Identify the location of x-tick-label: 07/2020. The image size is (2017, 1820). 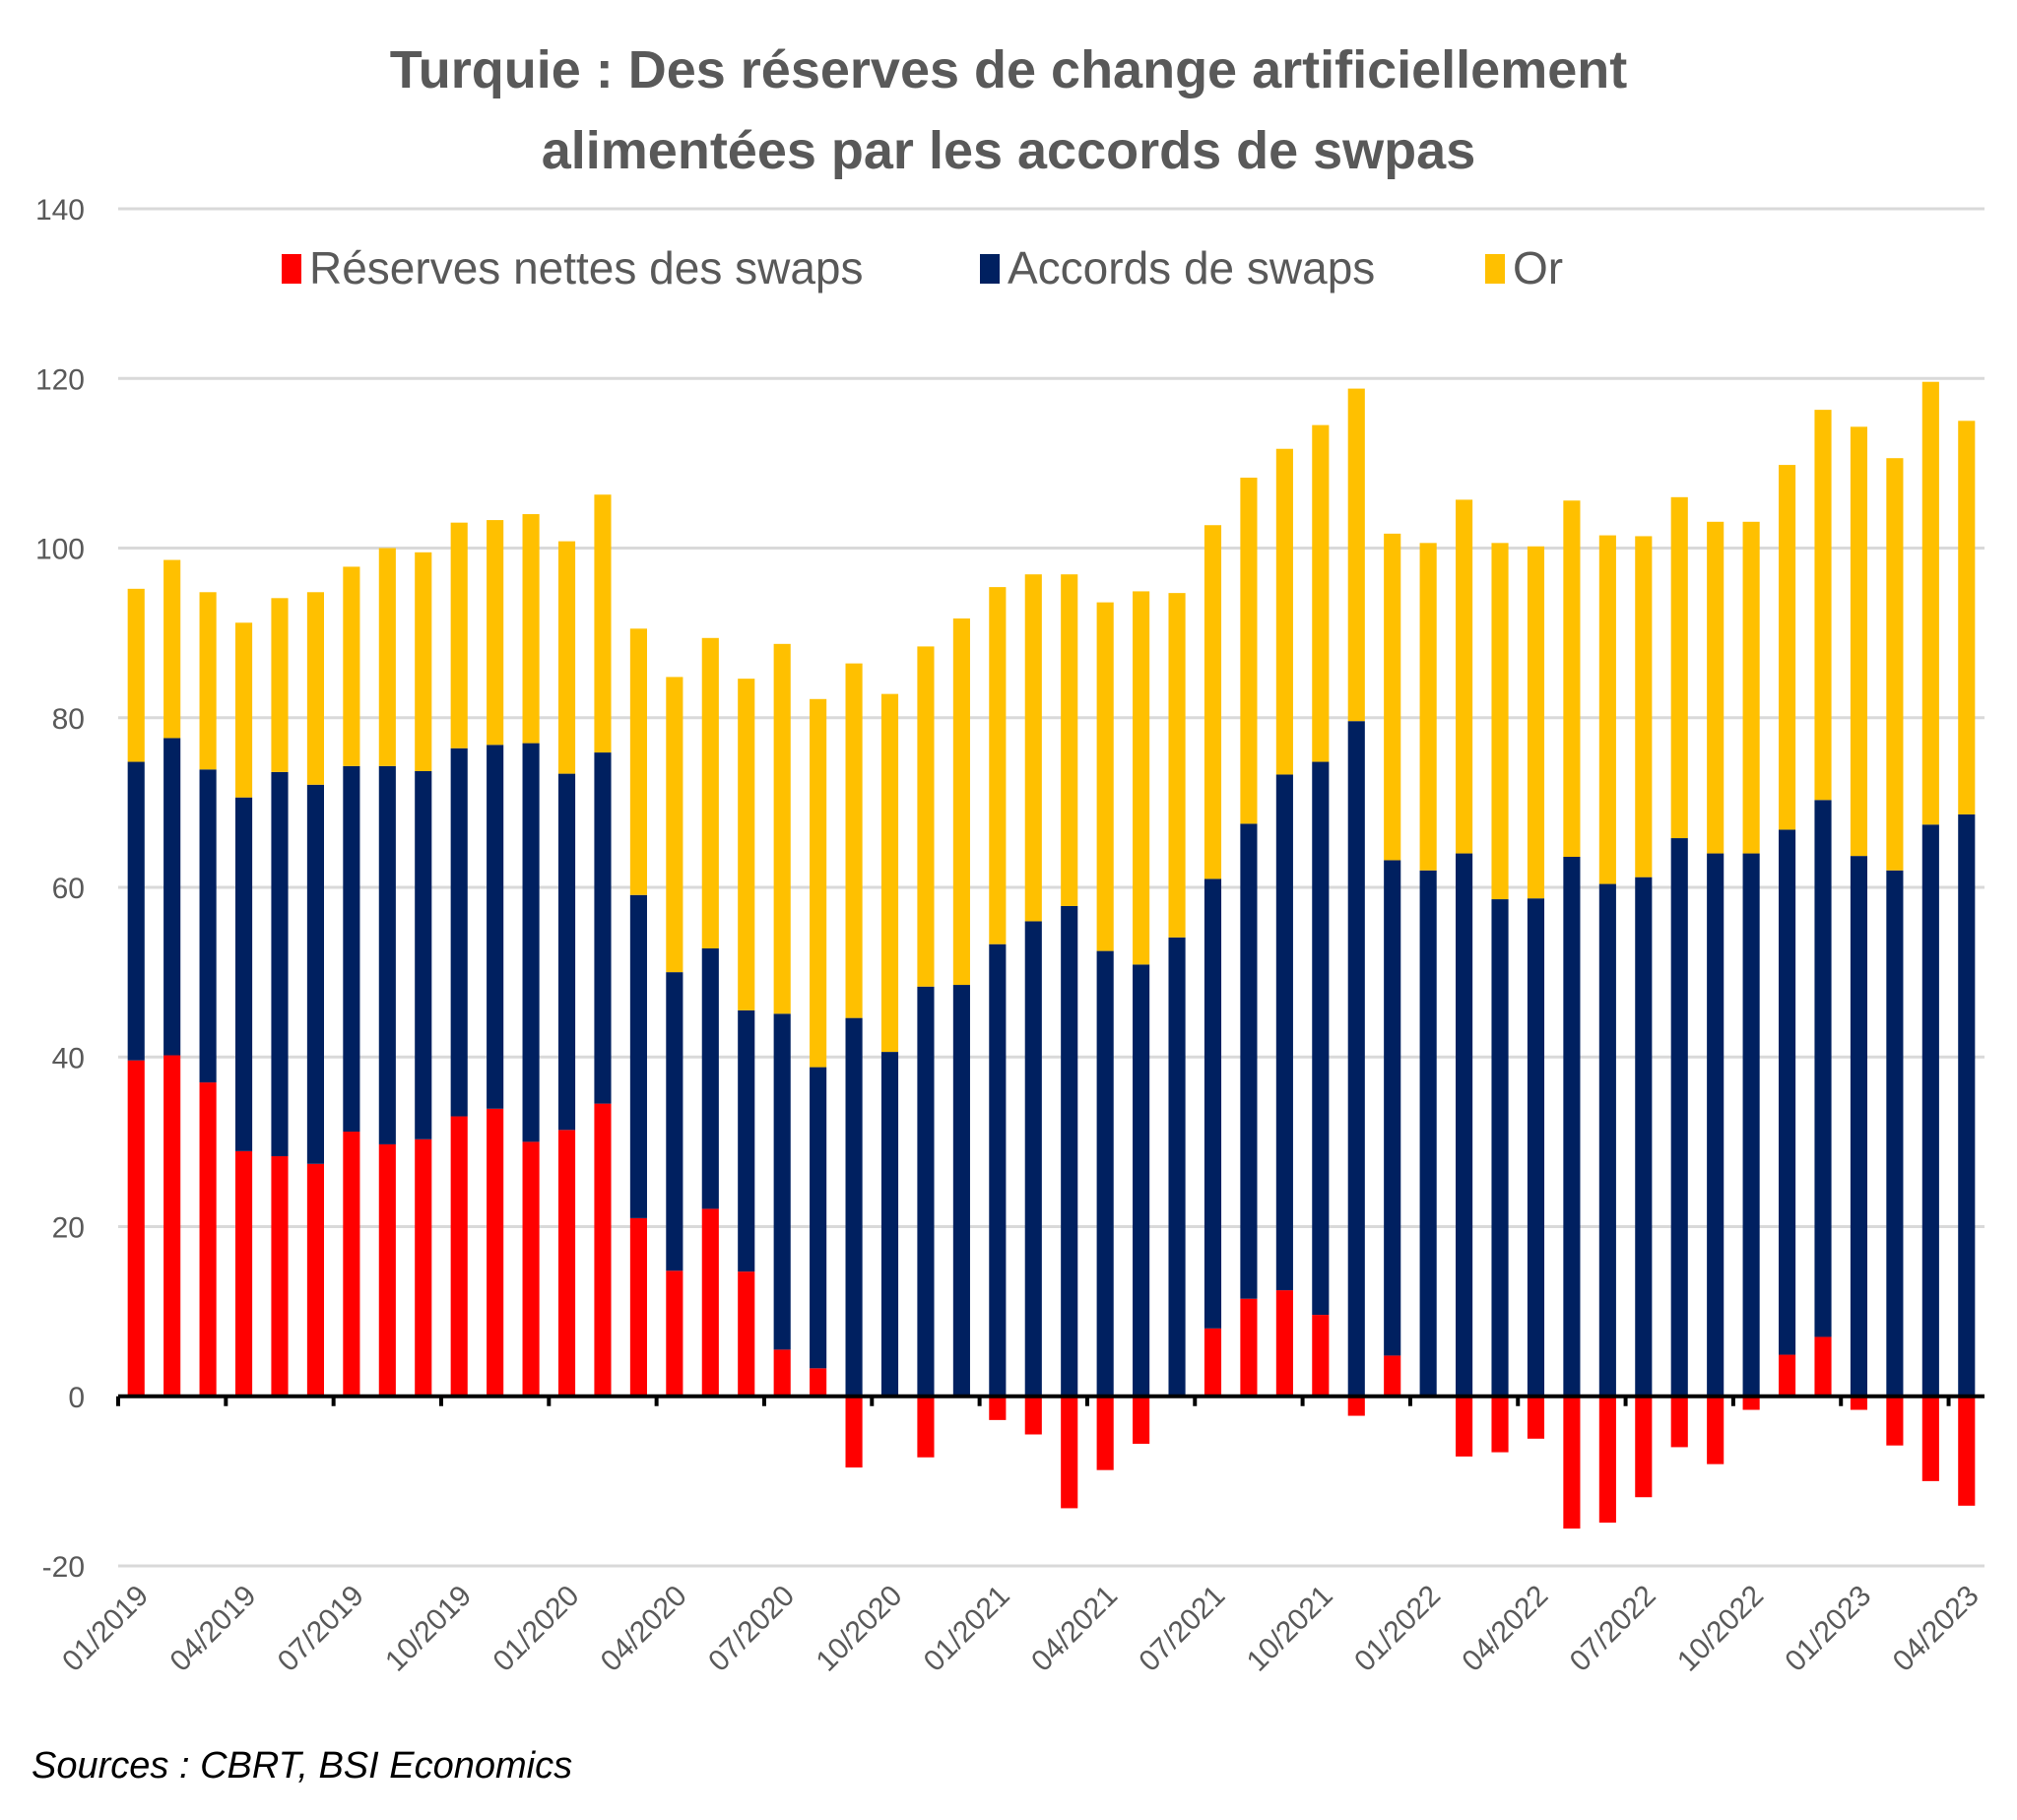
(751, 1629).